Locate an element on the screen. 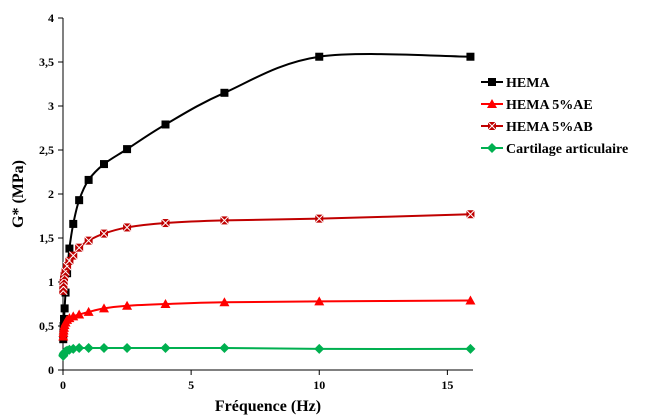  y-tick-label: 0 is located at coordinates (51, 370).